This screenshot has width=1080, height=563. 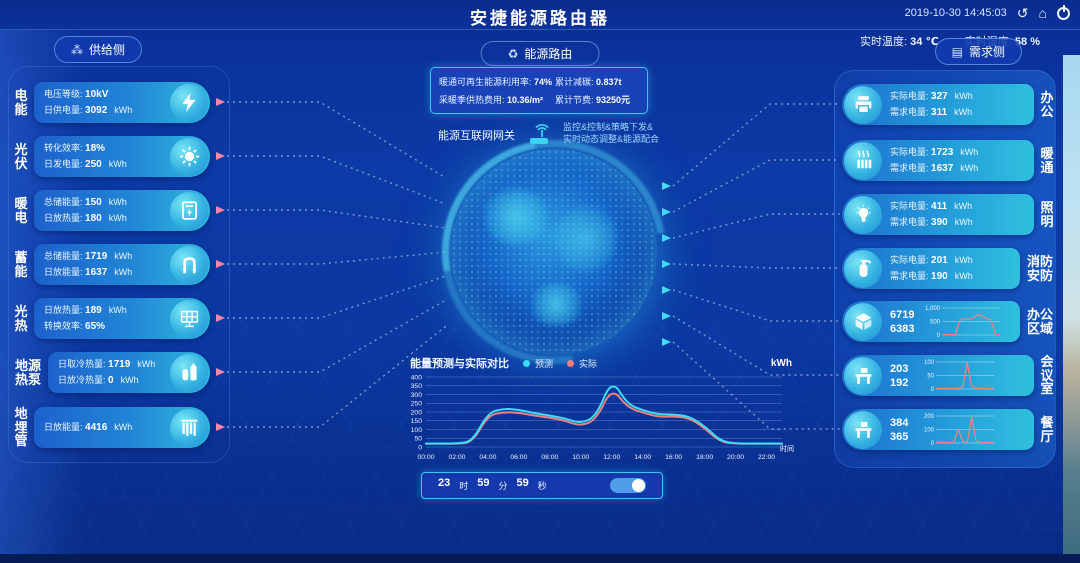 I want to click on router-icon, so click(x=539, y=136).